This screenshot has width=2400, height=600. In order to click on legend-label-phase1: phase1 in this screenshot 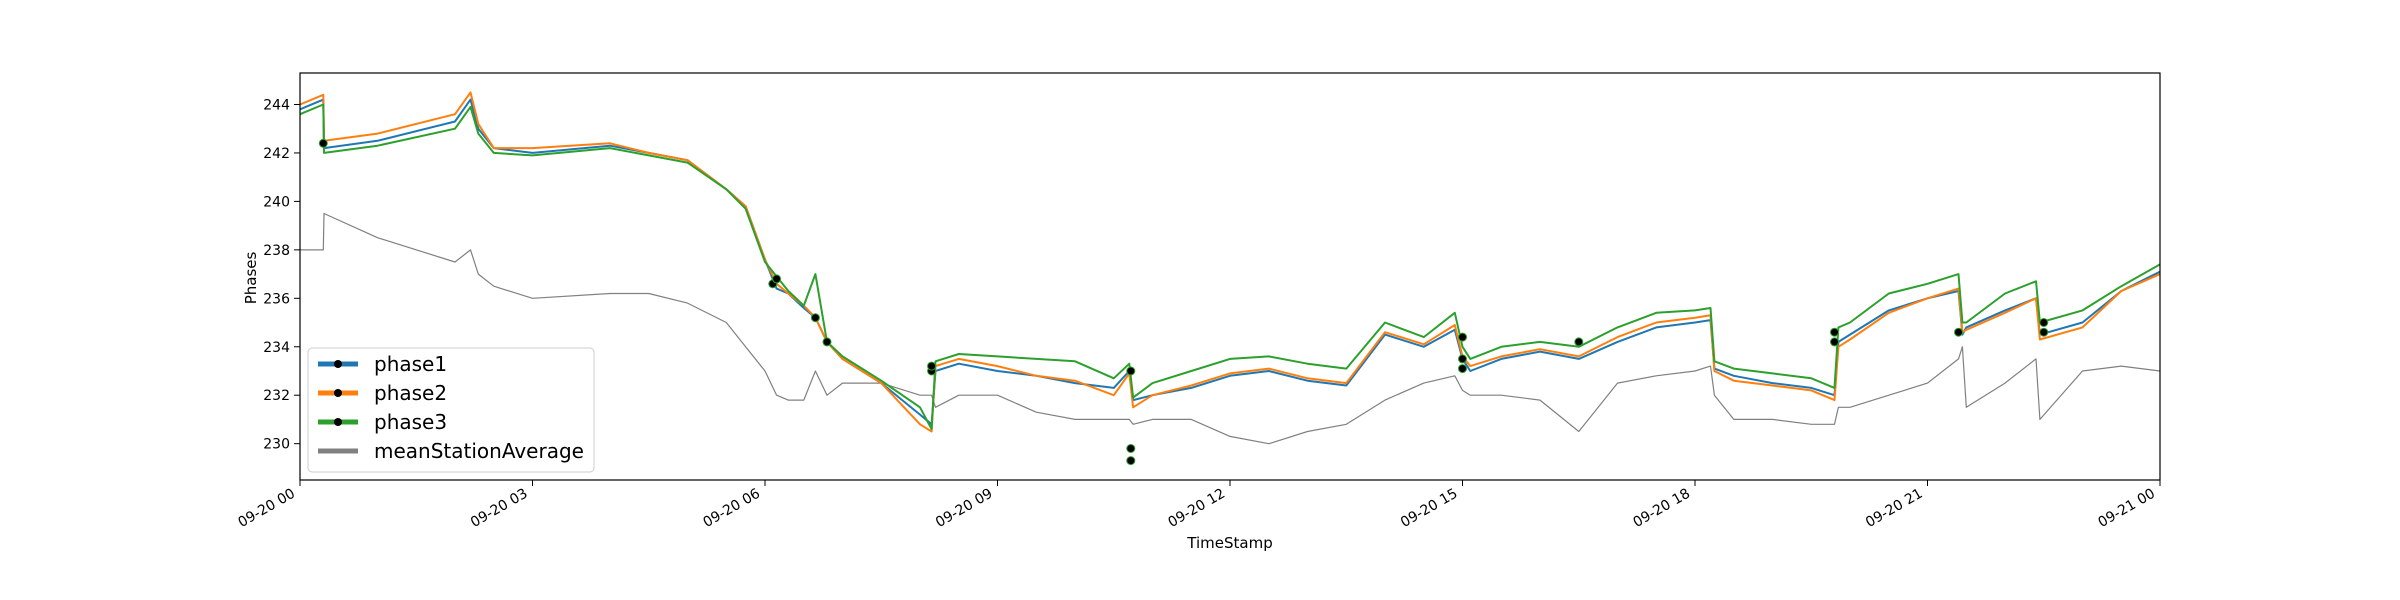, I will do `click(410, 364)`.